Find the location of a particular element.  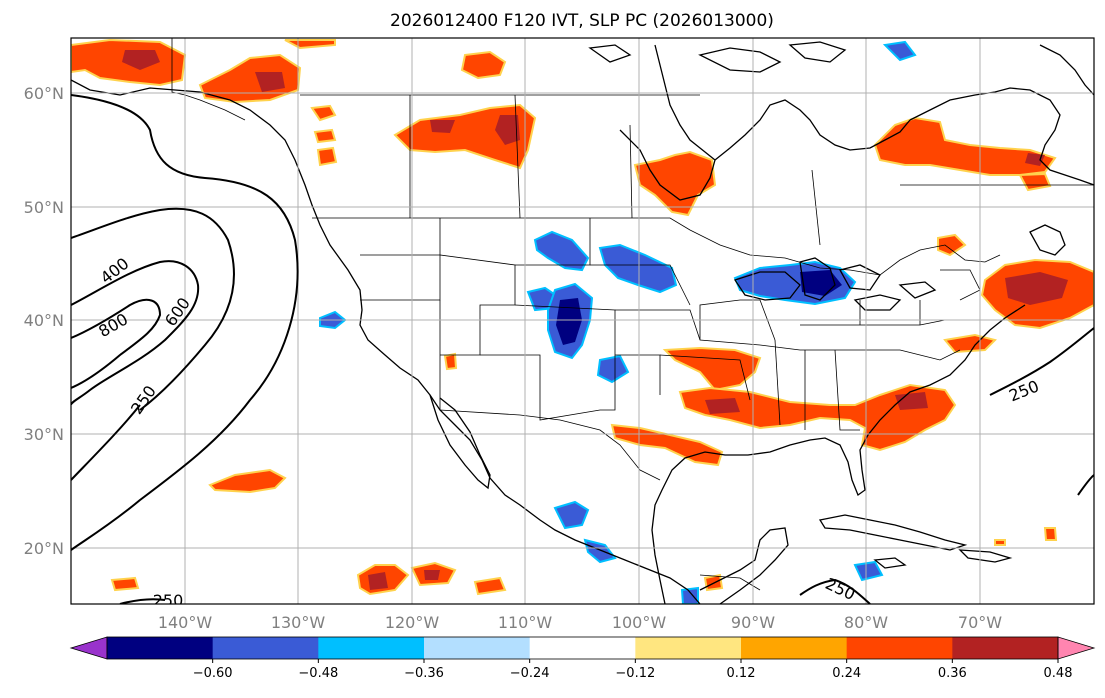

lon-label-110w: 110°W is located at coordinates (525, 622).